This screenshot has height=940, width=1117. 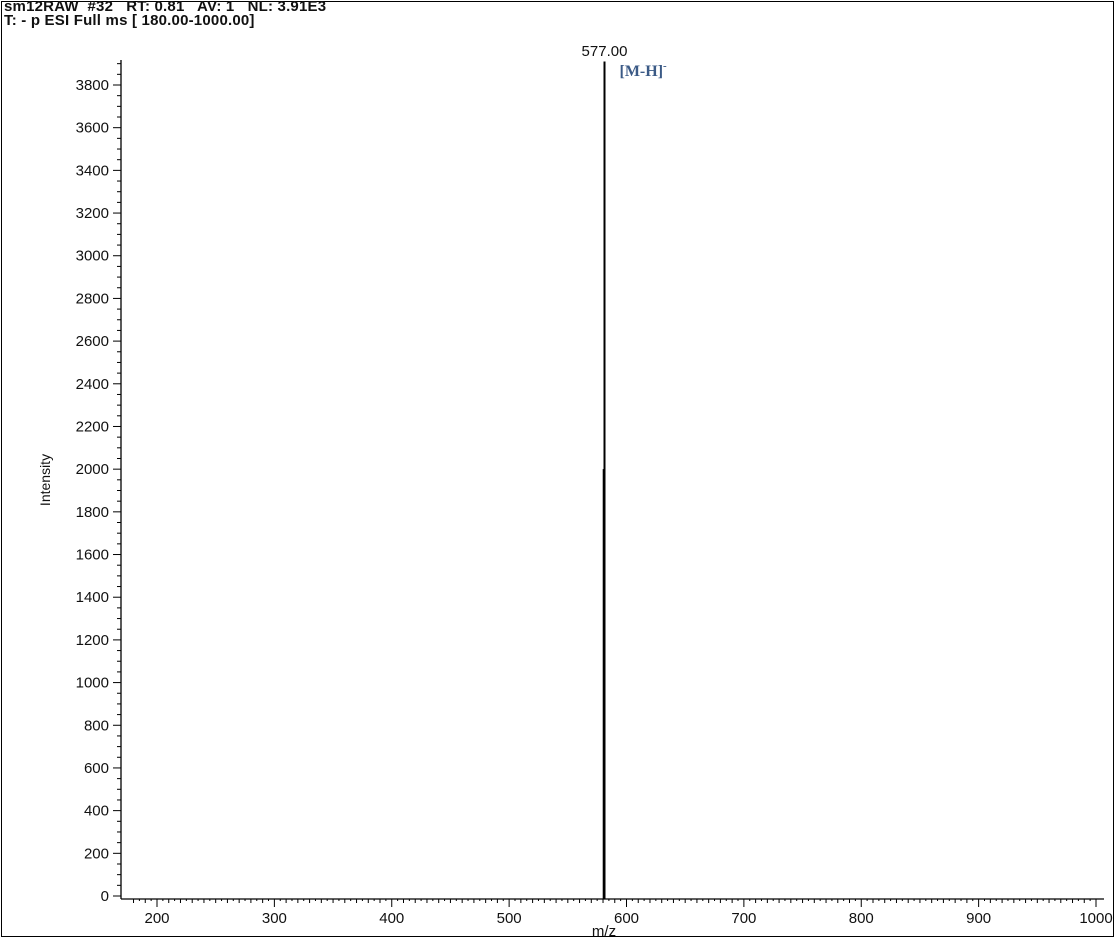 I want to click on y-tick-label: 3600, so click(x=92, y=128).